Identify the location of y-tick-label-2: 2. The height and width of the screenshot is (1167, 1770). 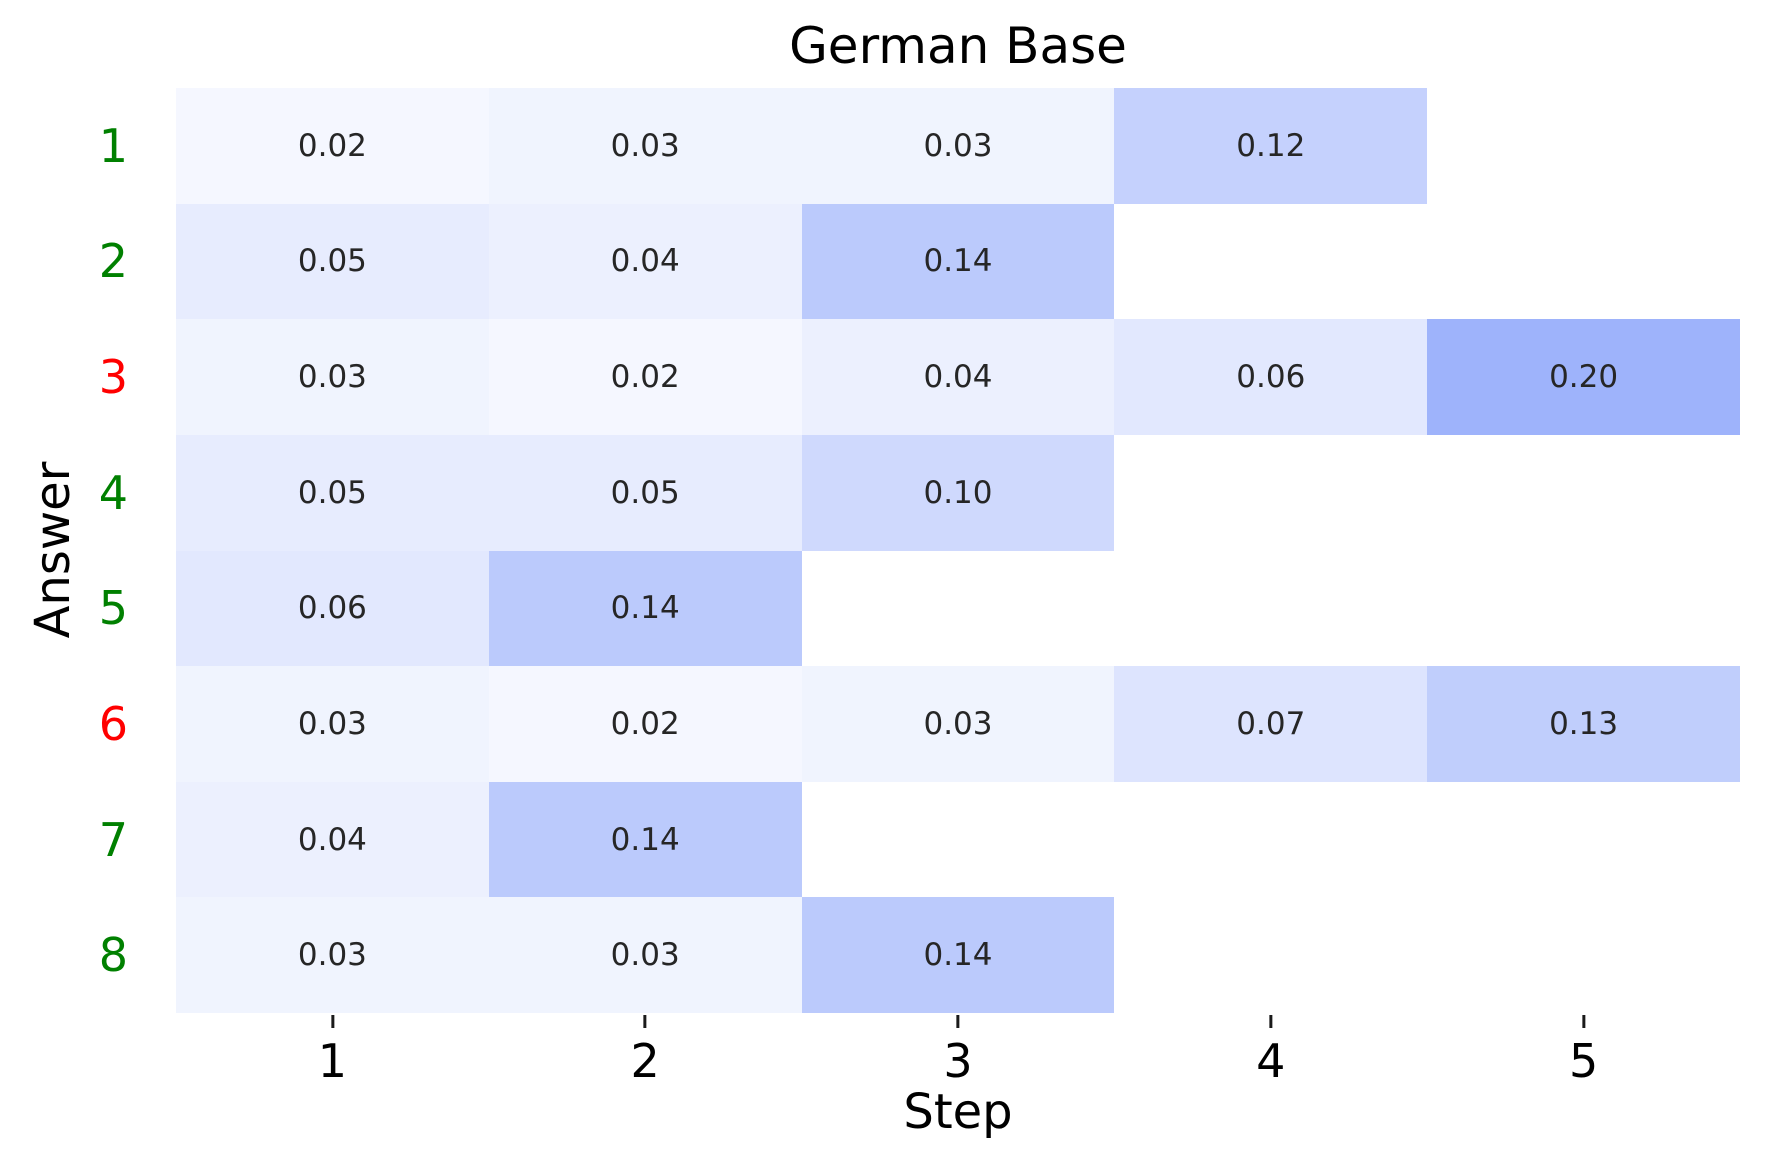
(113, 261).